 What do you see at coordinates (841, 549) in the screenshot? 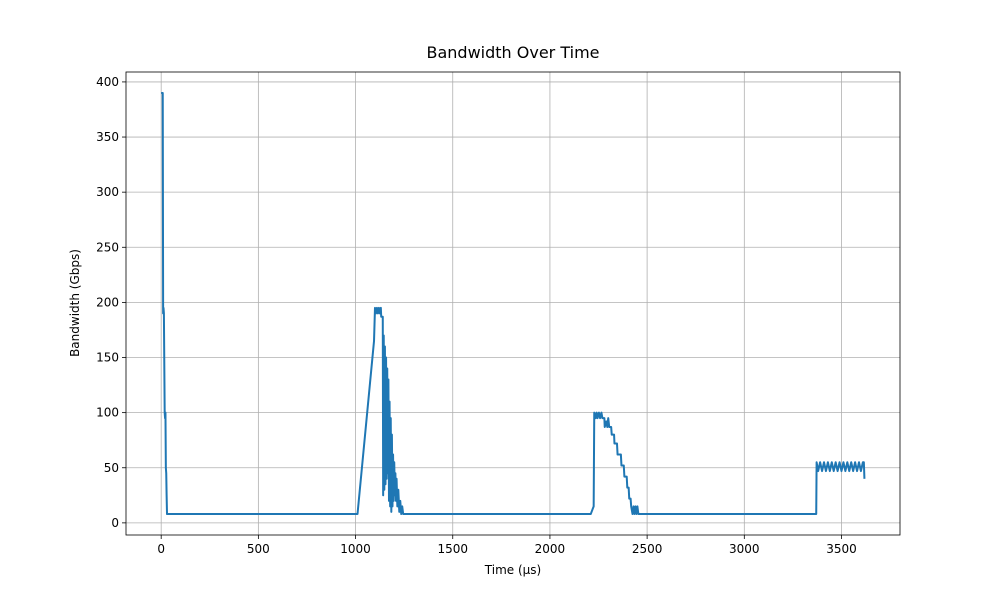
I see `x-tick-label: 3500` at bounding box center [841, 549].